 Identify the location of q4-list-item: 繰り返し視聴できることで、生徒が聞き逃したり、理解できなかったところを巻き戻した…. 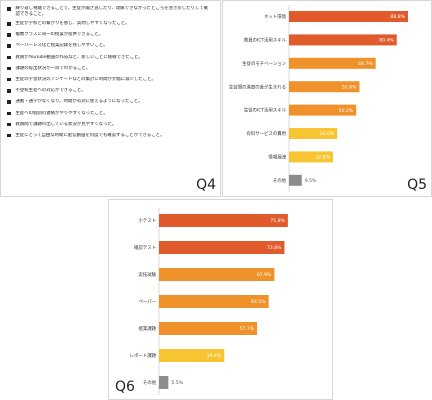
(109, 13).